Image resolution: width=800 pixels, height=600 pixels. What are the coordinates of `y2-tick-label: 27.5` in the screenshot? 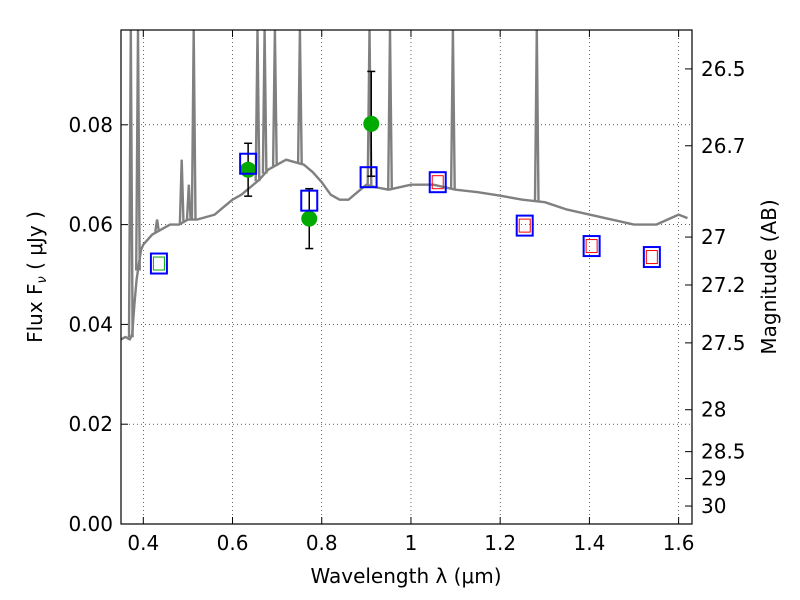 It's located at (723, 343).